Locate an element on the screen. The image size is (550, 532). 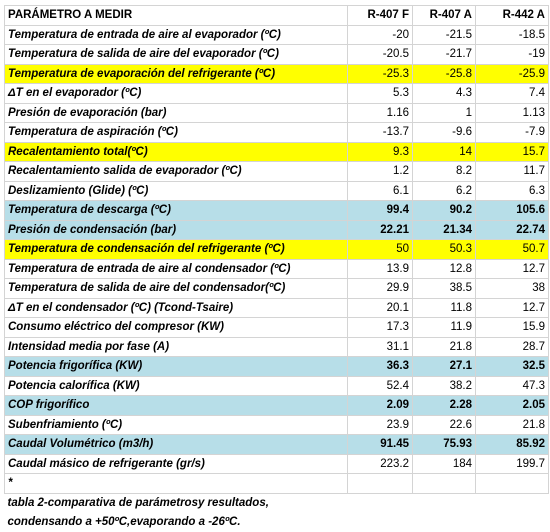
cell-value: -21.7 is located at coordinates (444, 54).